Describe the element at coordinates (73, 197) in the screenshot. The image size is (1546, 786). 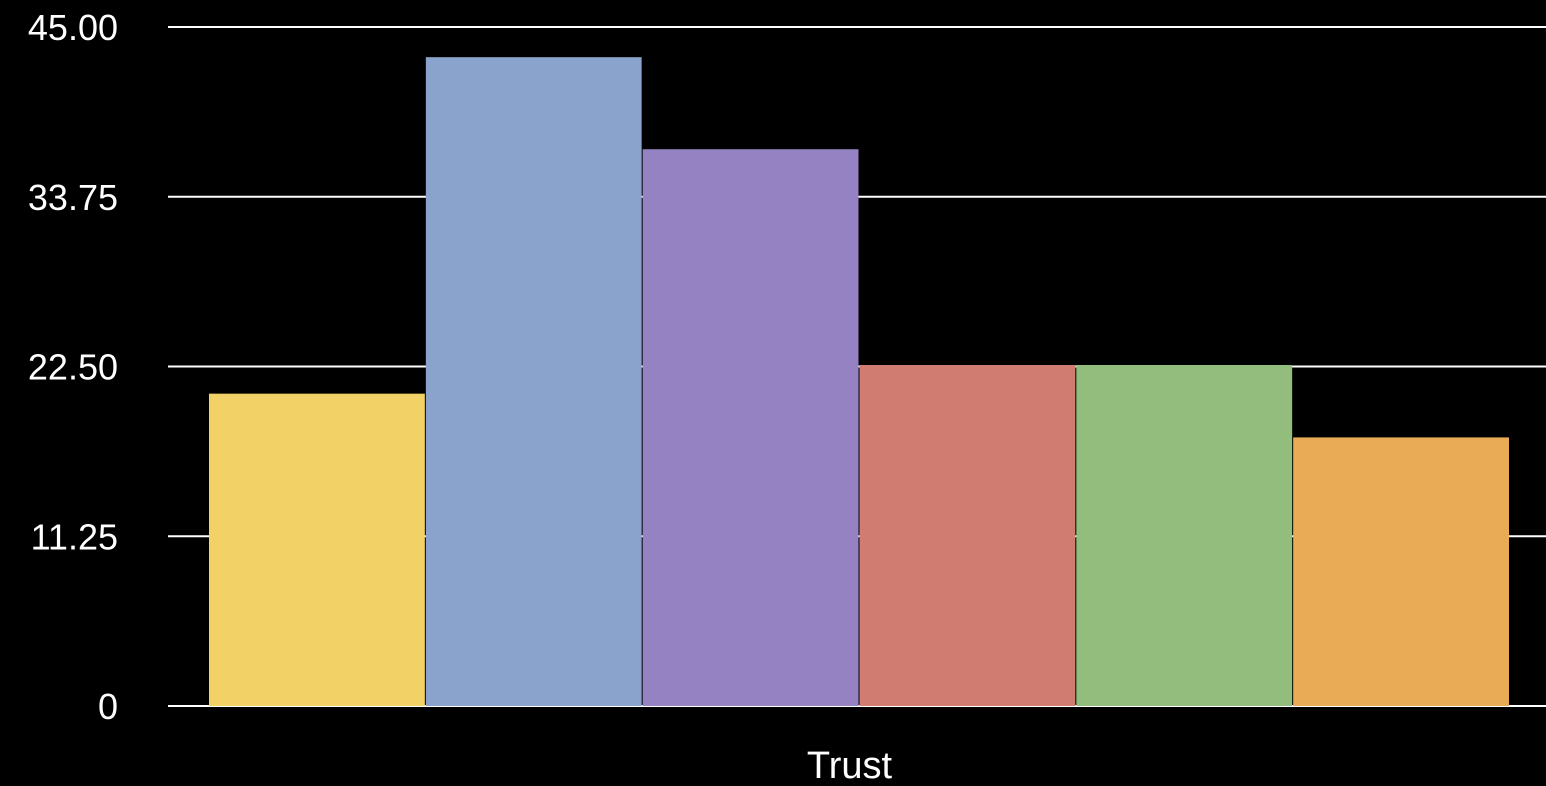
I see `y-tick-label: 33.75` at that location.